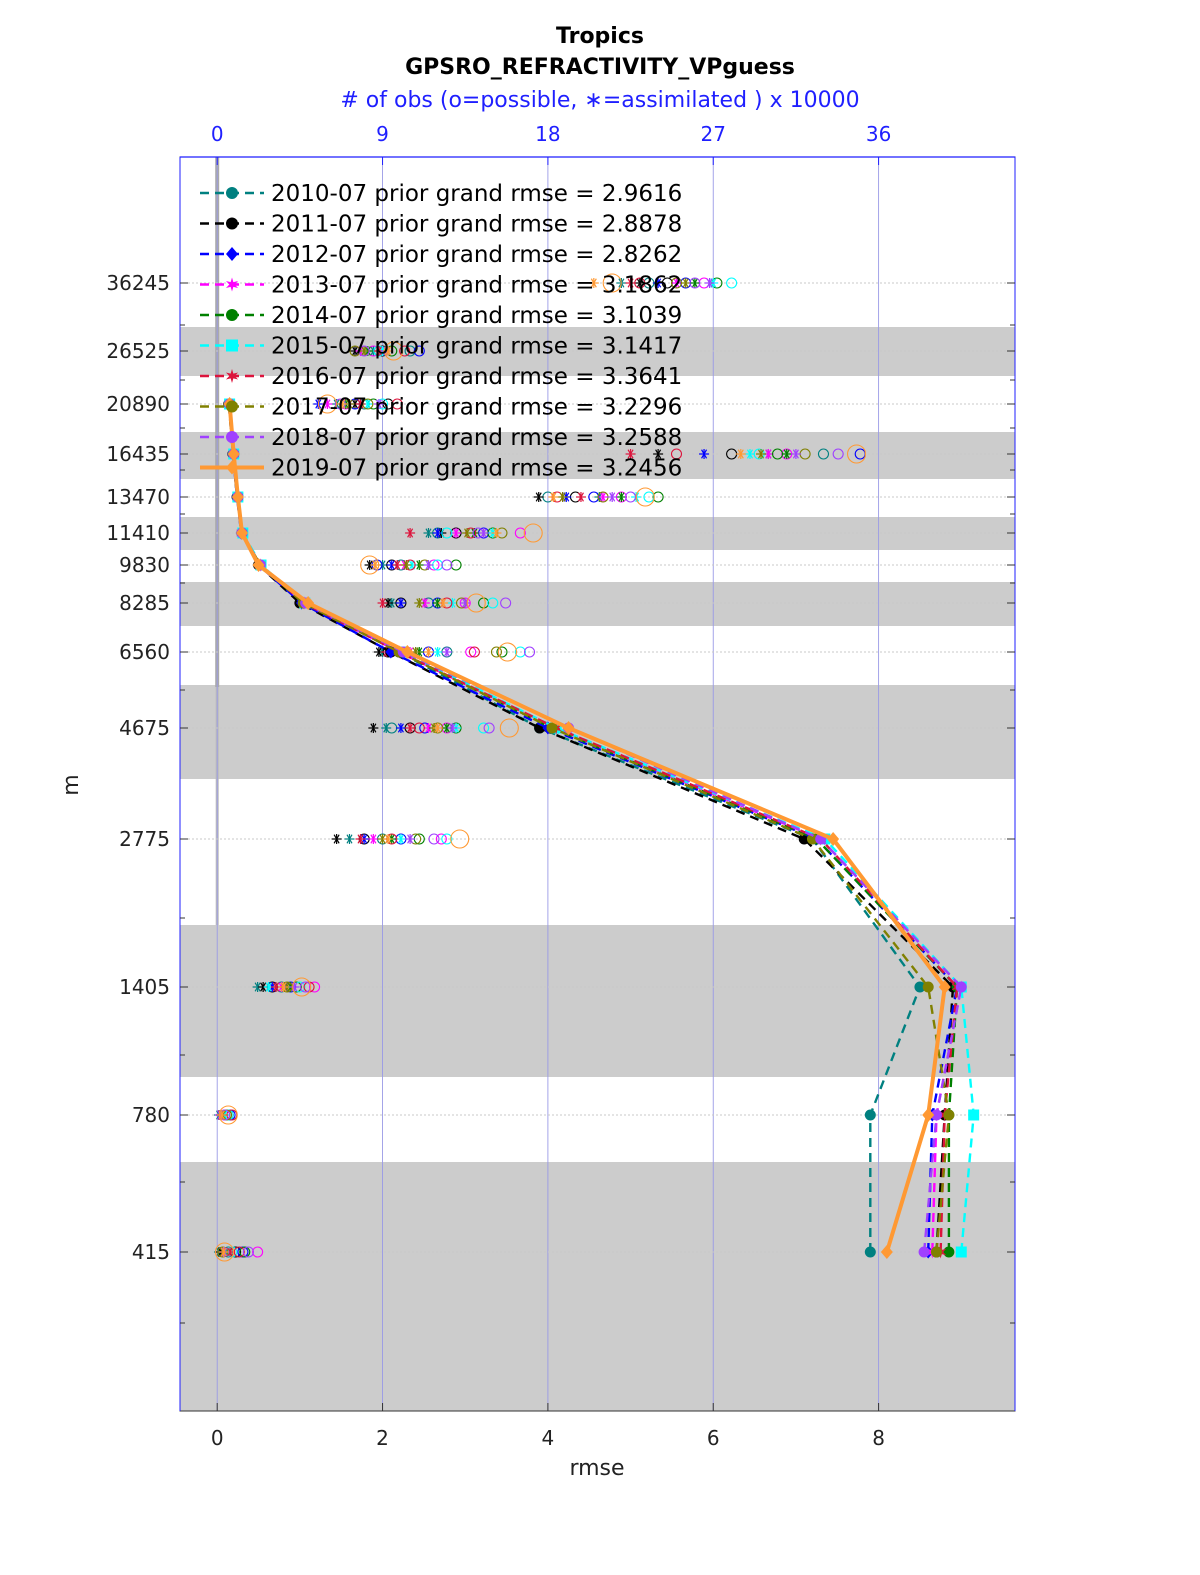 Image resolution: width=1200 pixels, height=1575 pixels. I want to click on legend-entry: 2012-07 prior grand rmse = 2.8262, so click(441, 255).